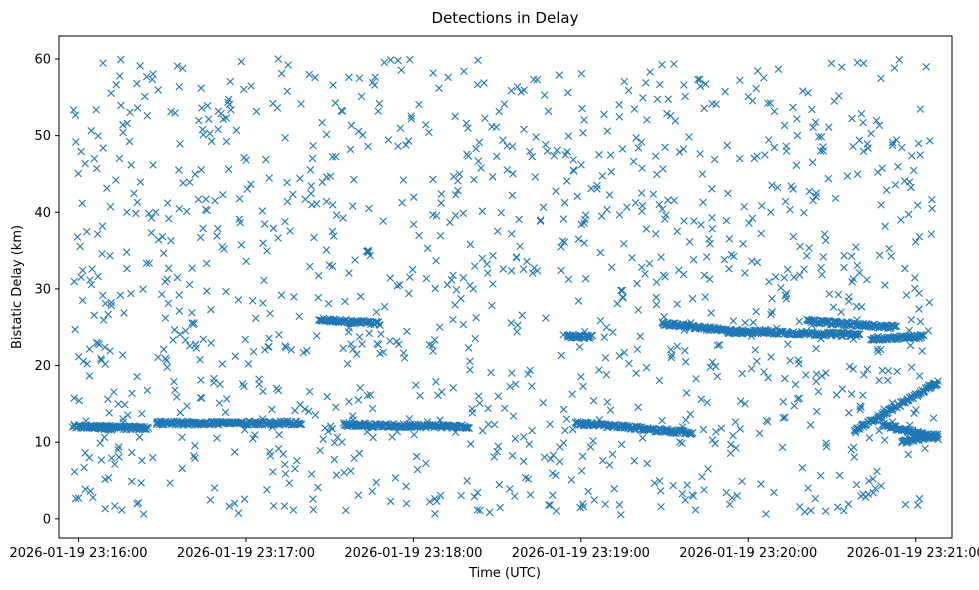  What do you see at coordinates (42, 59) in the screenshot?
I see `y-tick-label: 60` at bounding box center [42, 59].